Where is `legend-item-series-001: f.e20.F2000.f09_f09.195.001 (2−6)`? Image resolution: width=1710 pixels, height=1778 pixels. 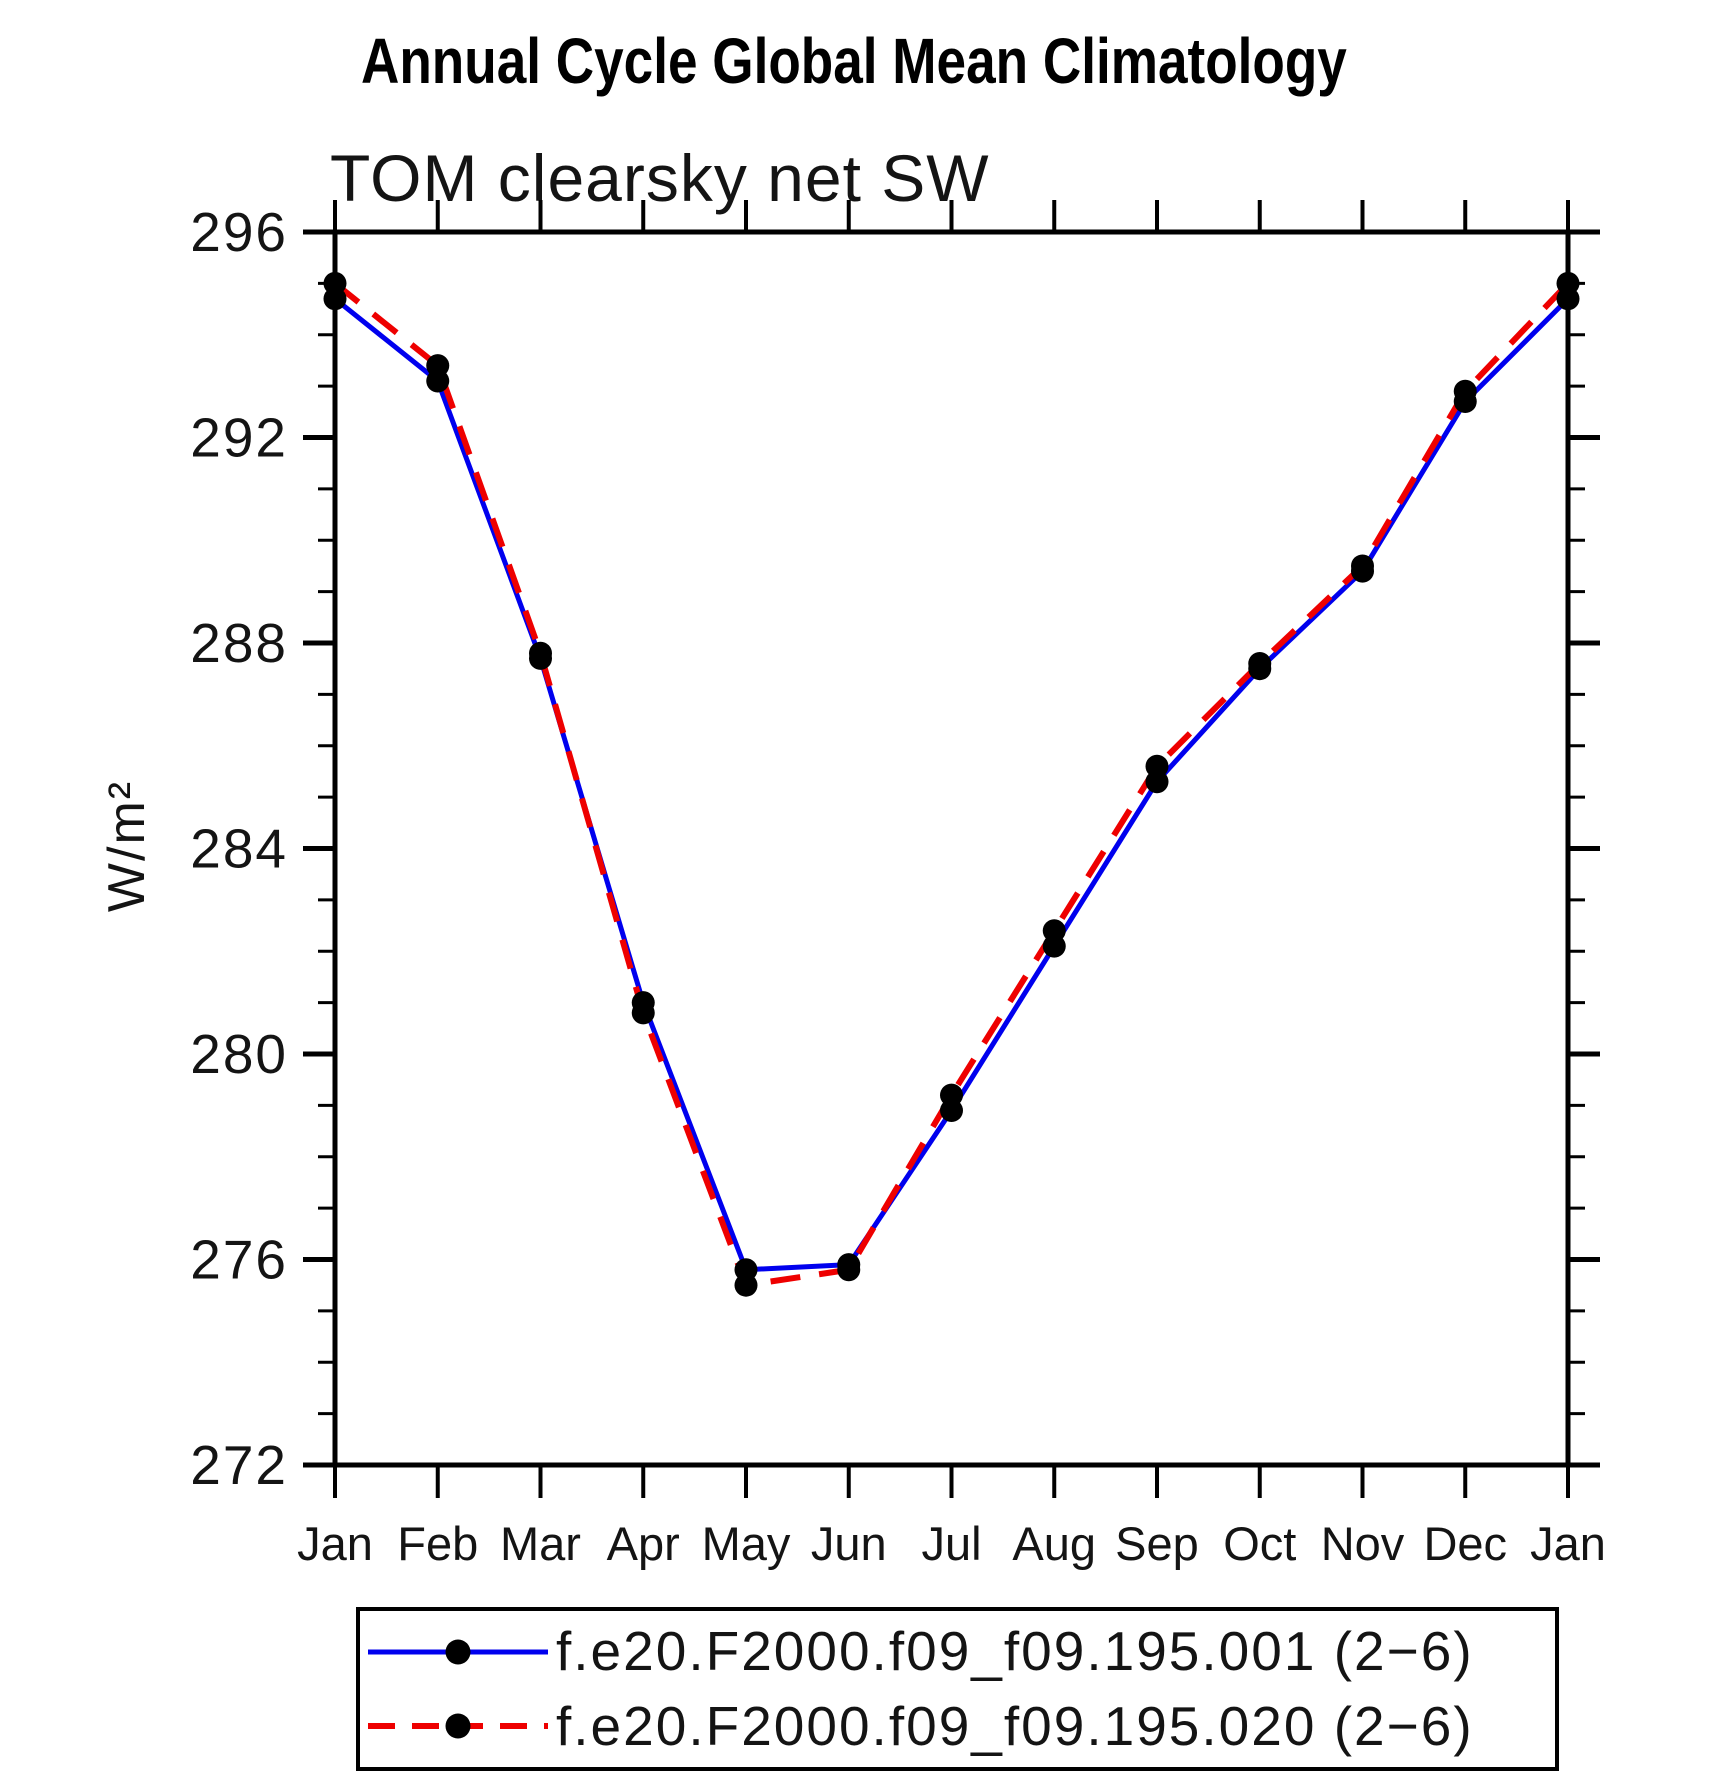
legend-item-series-001: f.e20.F2000.f09_f09.195.001 (2−6) is located at coordinates (960, 1652).